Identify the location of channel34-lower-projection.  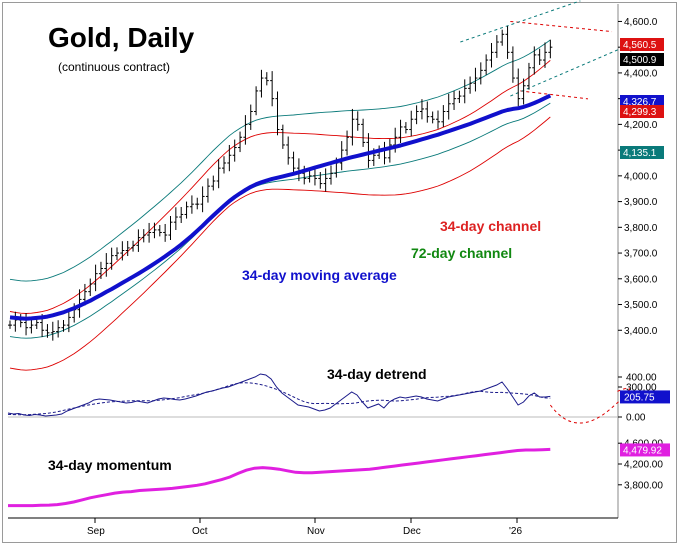
(554, 95).